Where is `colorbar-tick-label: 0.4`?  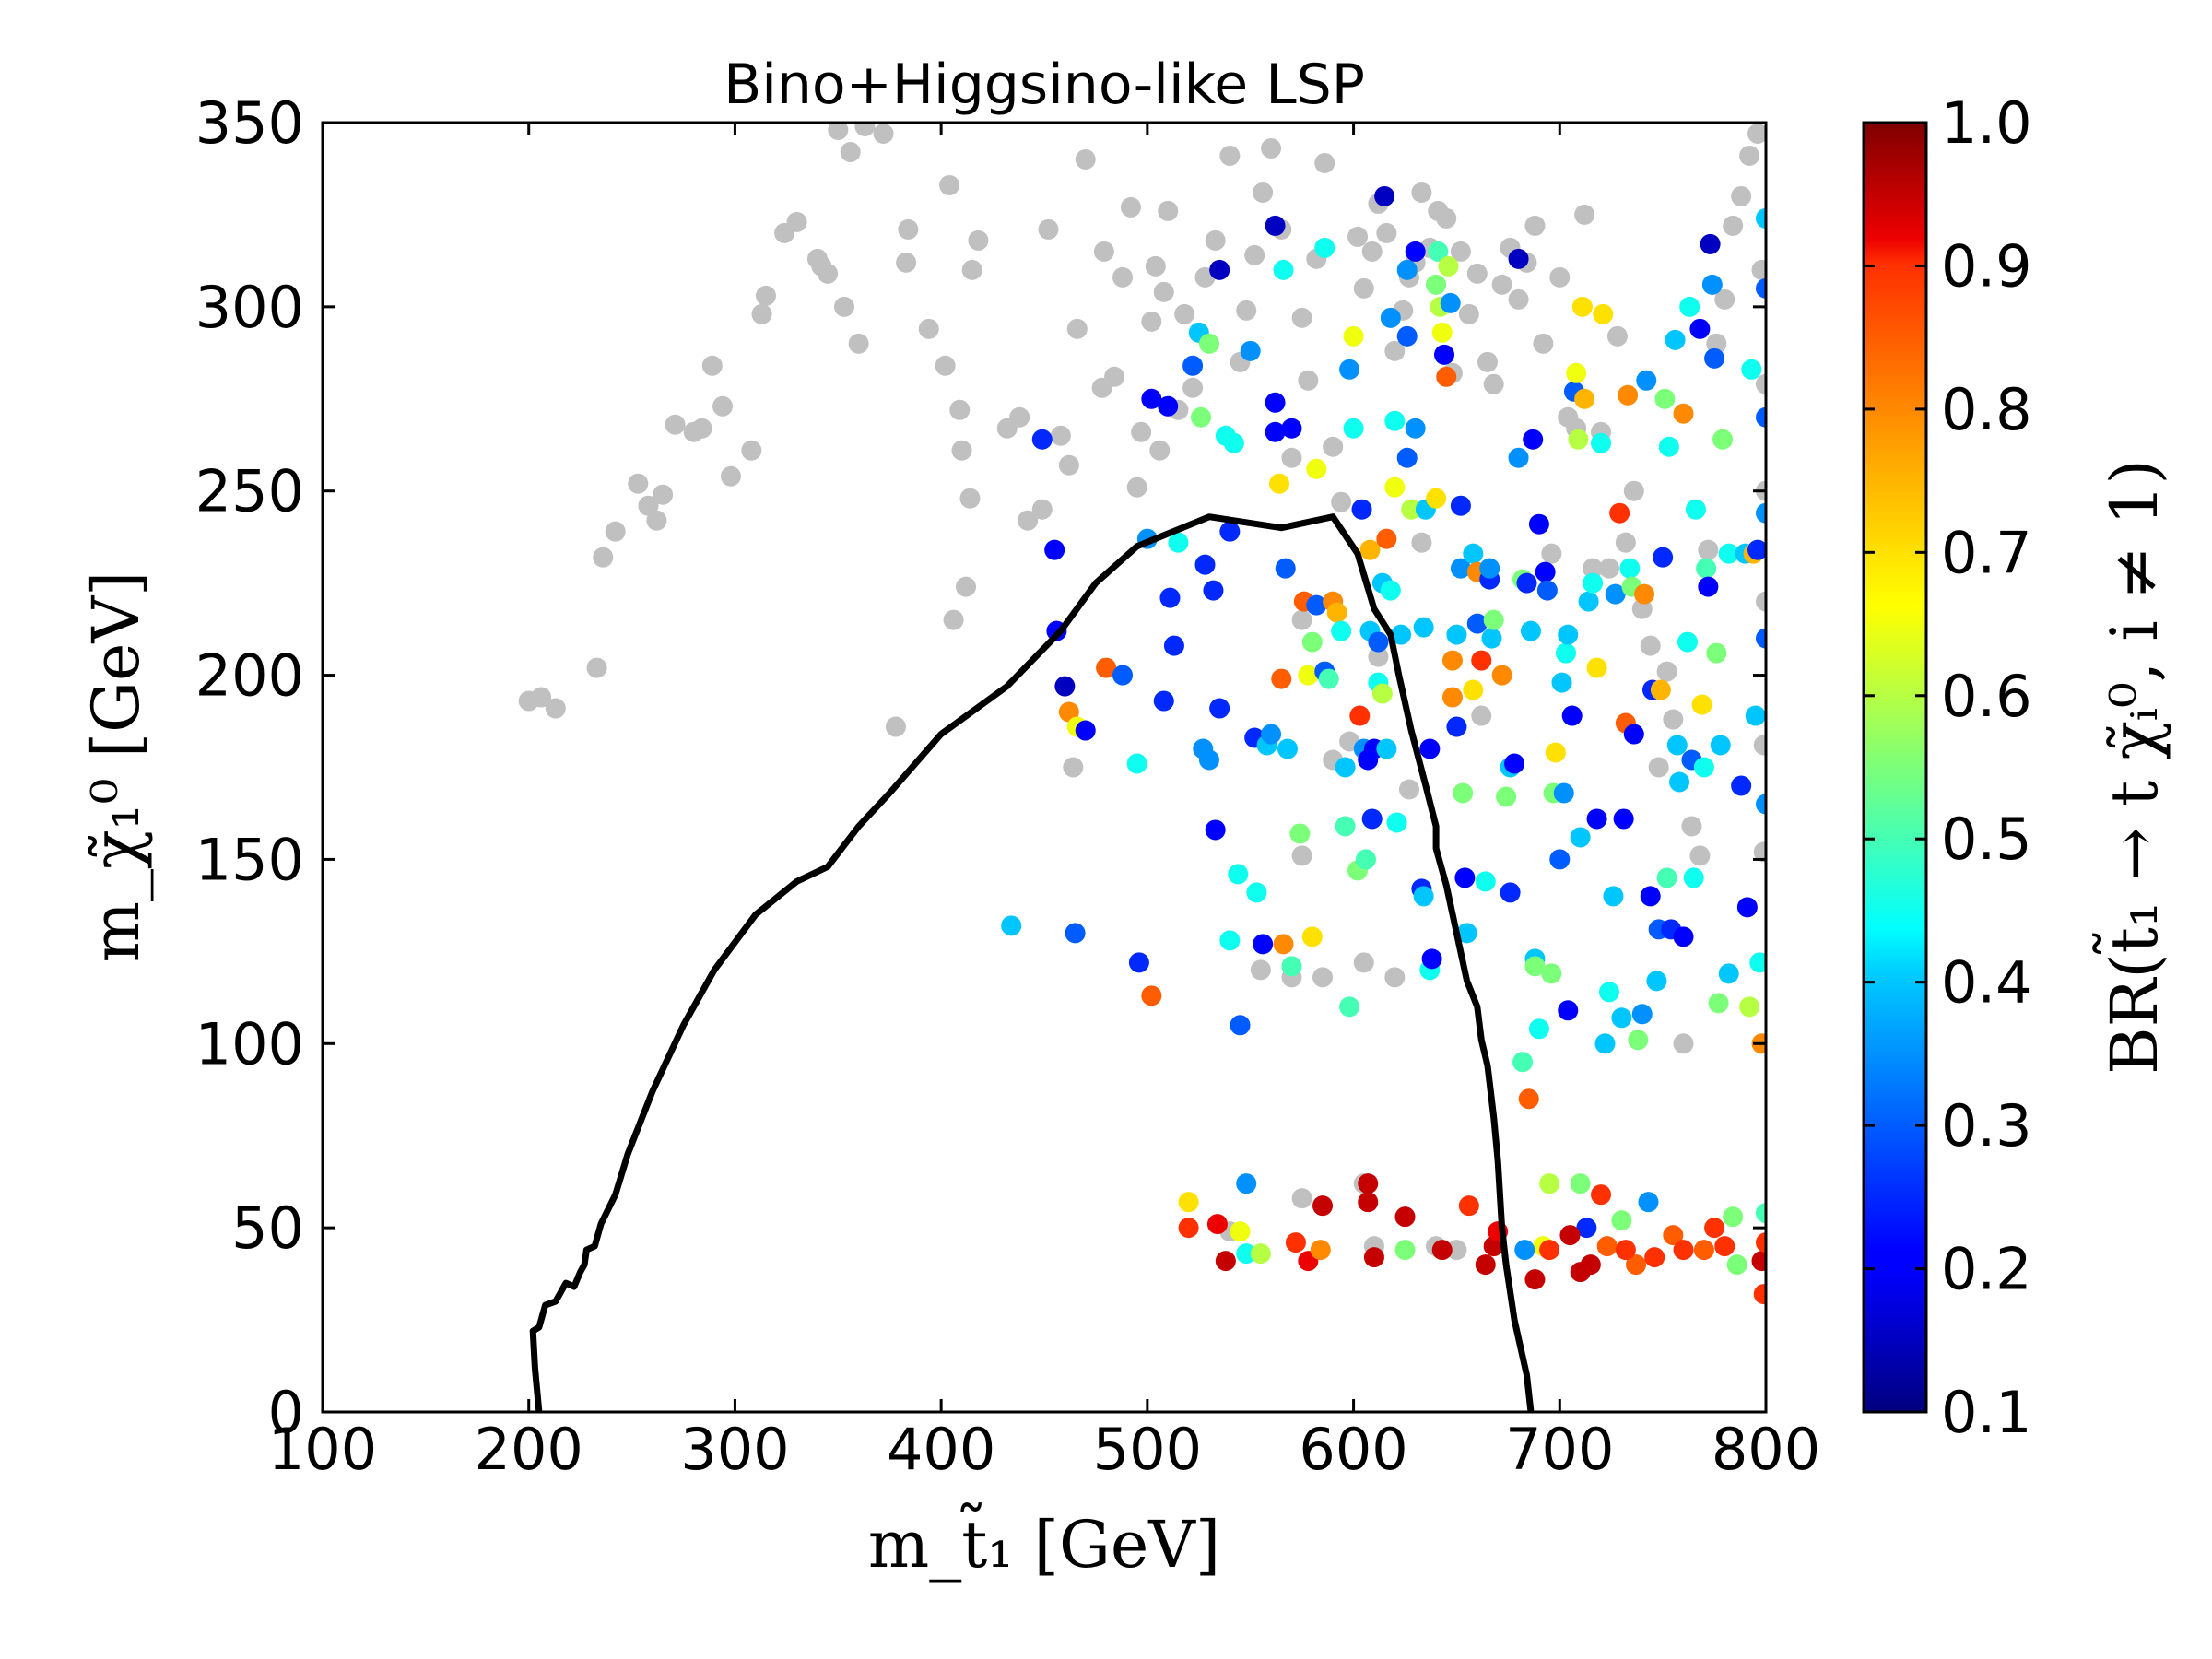 colorbar-tick-label: 0.4 is located at coordinates (1986, 983).